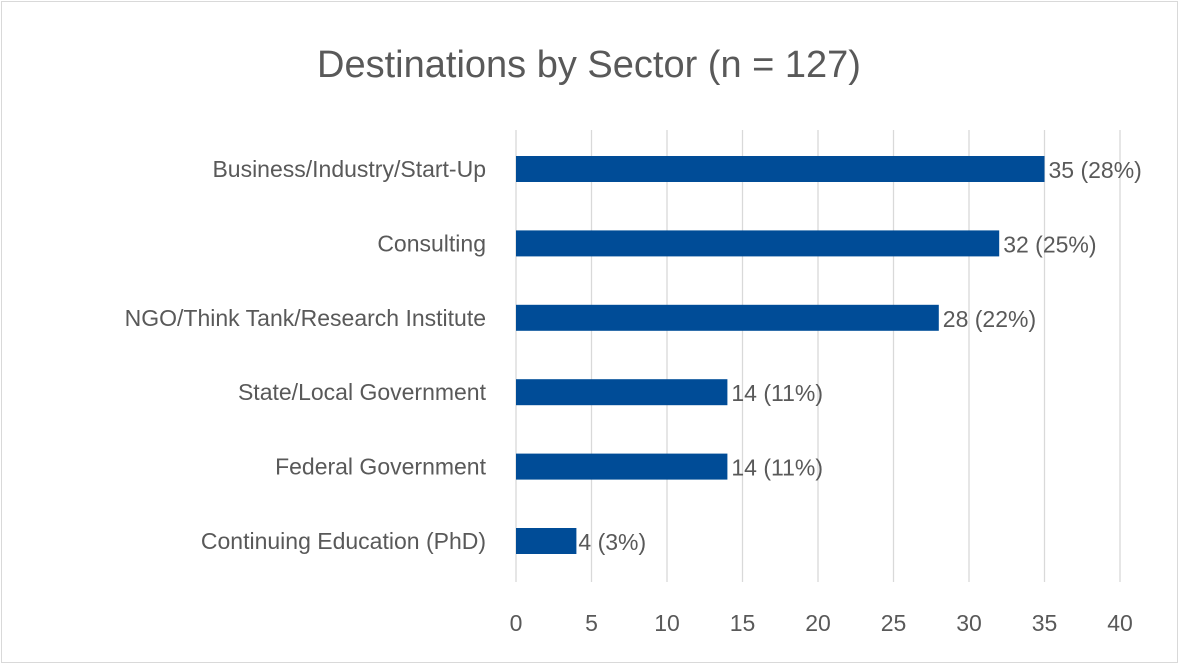 The image size is (1181, 666). What do you see at coordinates (305, 318) in the screenshot?
I see `category-label: NGO/Think Tank/Research Institute` at bounding box center [305, 318].